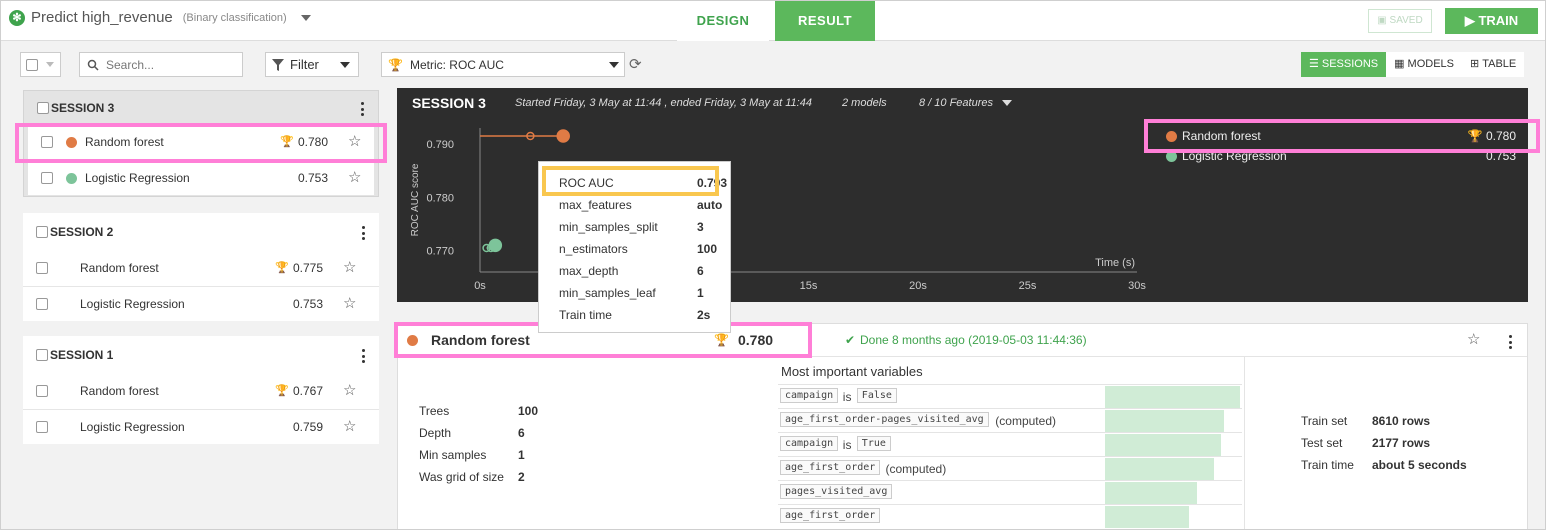 The image size is (1546, 530). What do you see at coordinates (712, 183) in the screenshot?
I see `tooltip-value: 0.793` at bounding box center [712, 183].